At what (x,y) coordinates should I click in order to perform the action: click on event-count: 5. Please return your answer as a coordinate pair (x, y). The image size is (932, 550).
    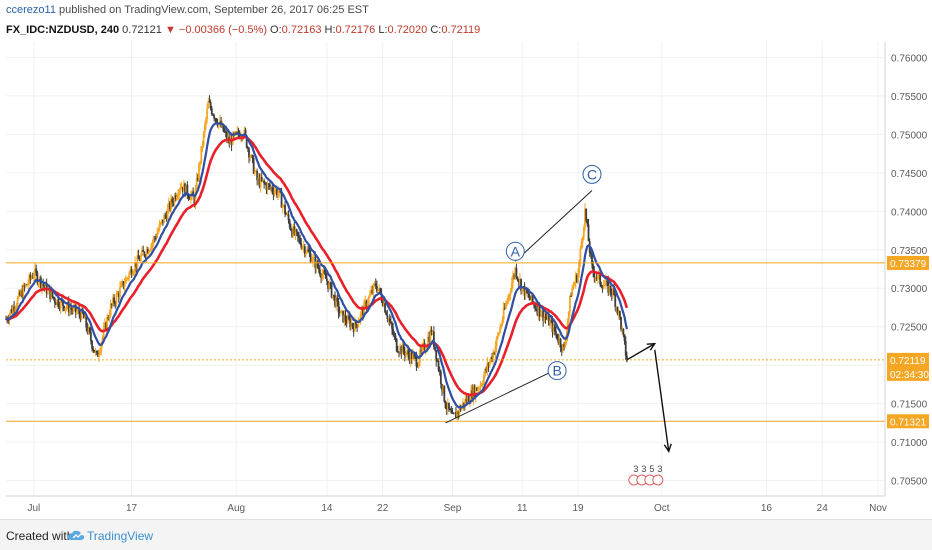
    Looking at the image, I should click on (651, 469).